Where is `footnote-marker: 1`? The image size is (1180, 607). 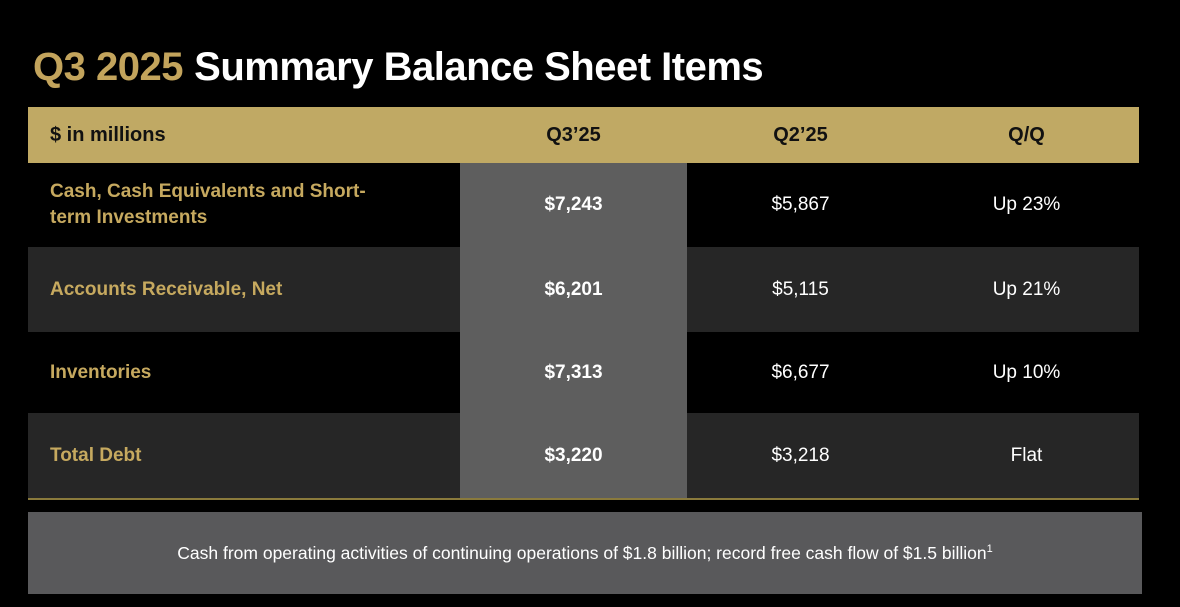
footnote-marker: 1 is located at coordinates (989, 548).